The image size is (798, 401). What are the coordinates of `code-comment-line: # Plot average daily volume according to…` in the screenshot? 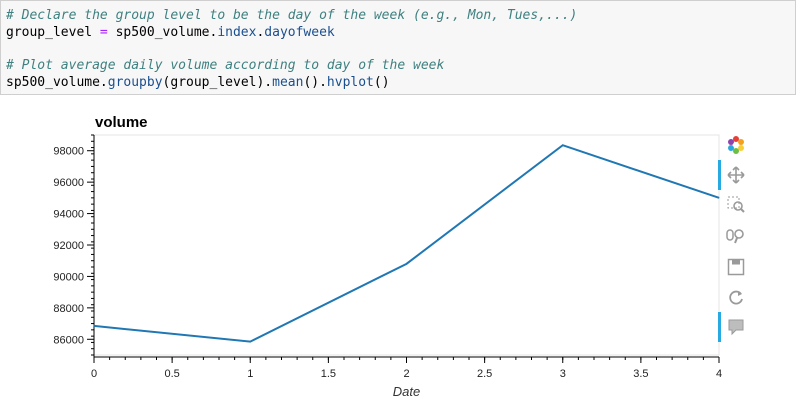 It's located at (225, 65).